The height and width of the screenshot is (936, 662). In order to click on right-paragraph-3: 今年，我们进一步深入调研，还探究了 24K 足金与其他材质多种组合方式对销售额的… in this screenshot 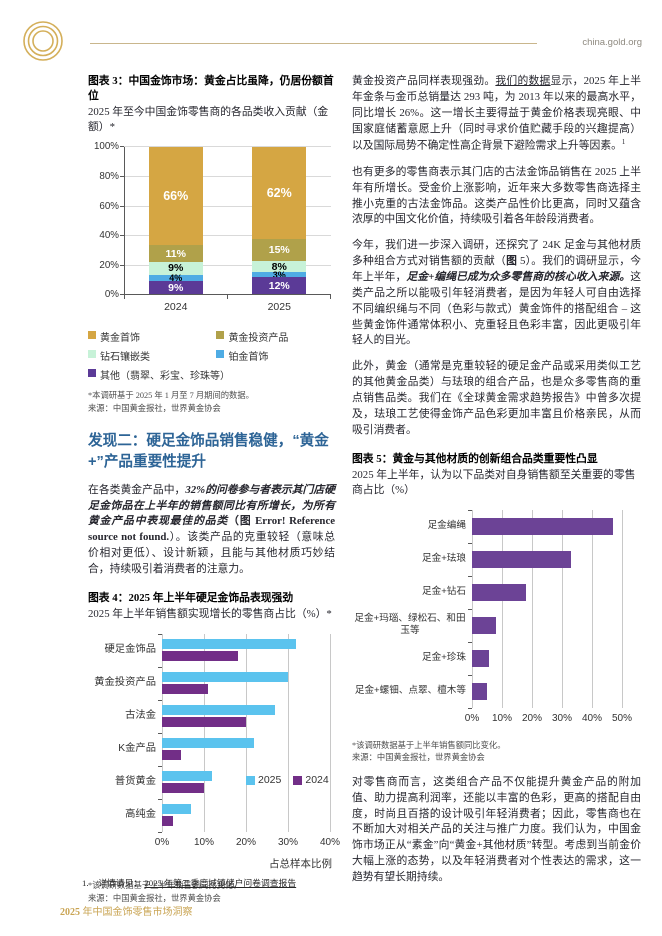, I will do `click(496, 293)`.